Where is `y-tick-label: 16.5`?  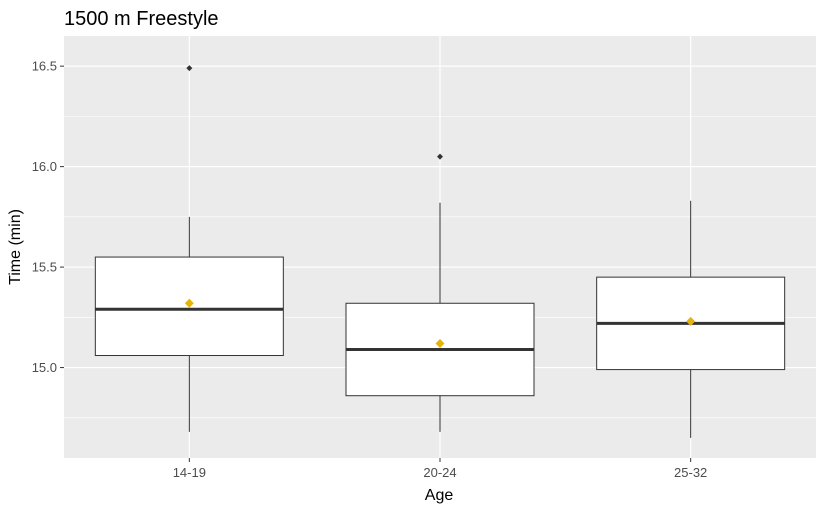 y-tick-label: 16.5 is located at coordinates (44, 66).